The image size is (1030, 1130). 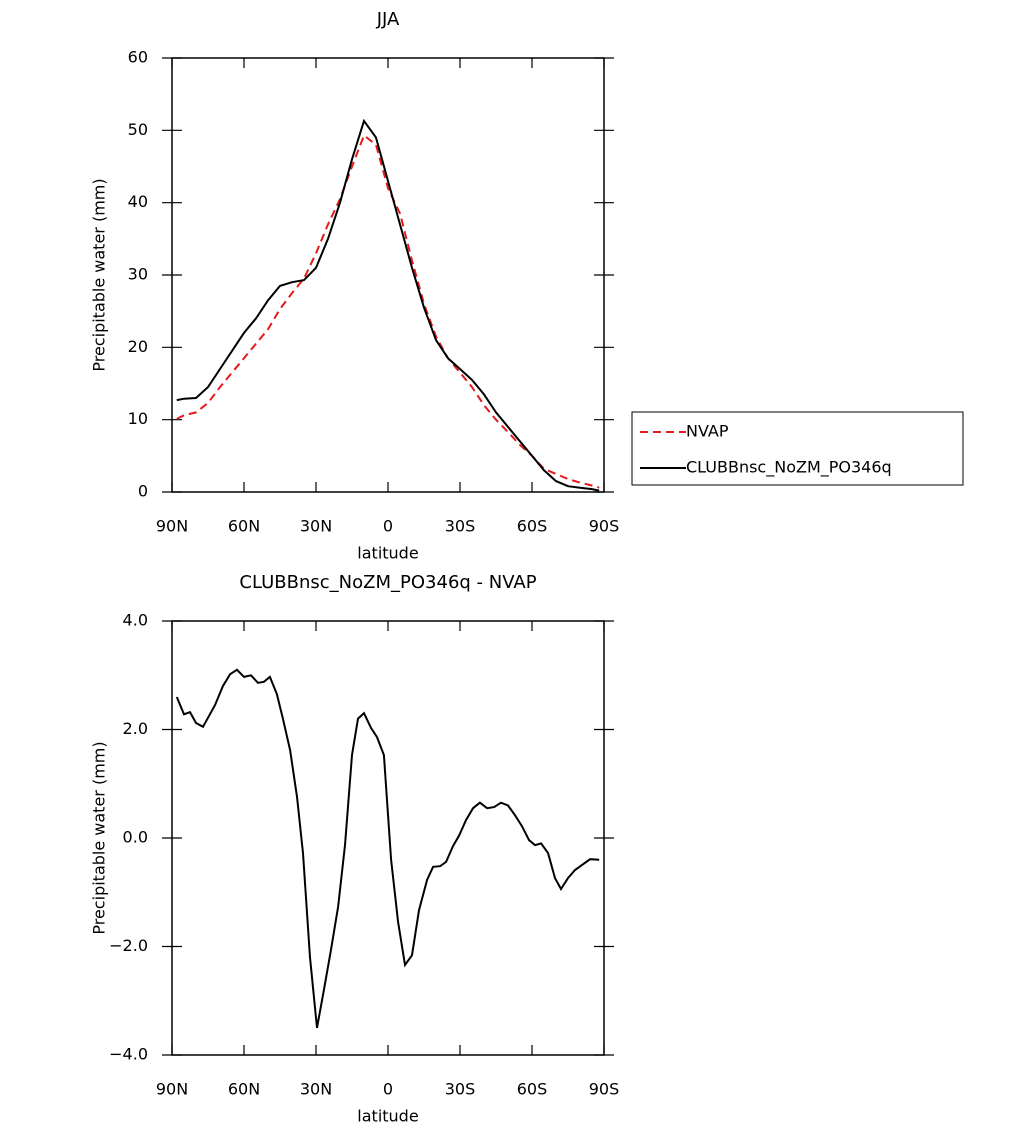 What do you see at coordinates (387, 582) in the screenshot?
I see `chart-title: CLUBBnsc_NoZM_PO346q - NVAP` at bounding box center [387, 582].